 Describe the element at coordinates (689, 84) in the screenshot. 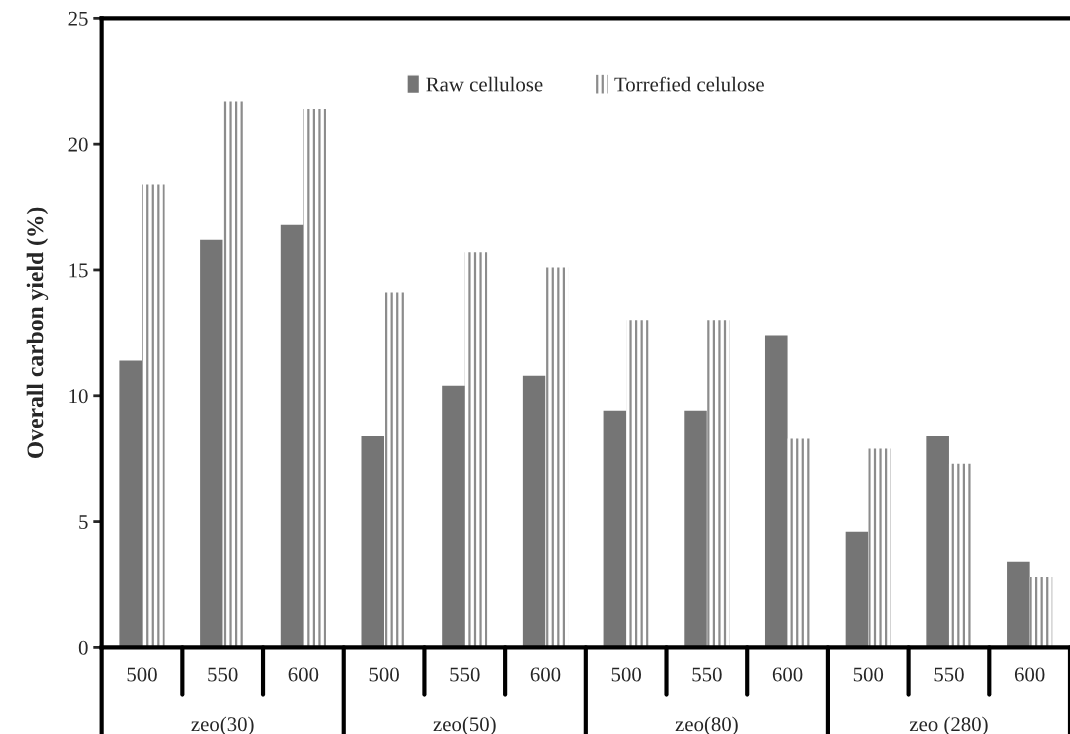

I see `legend-label: Torrefied celulose` at that location.